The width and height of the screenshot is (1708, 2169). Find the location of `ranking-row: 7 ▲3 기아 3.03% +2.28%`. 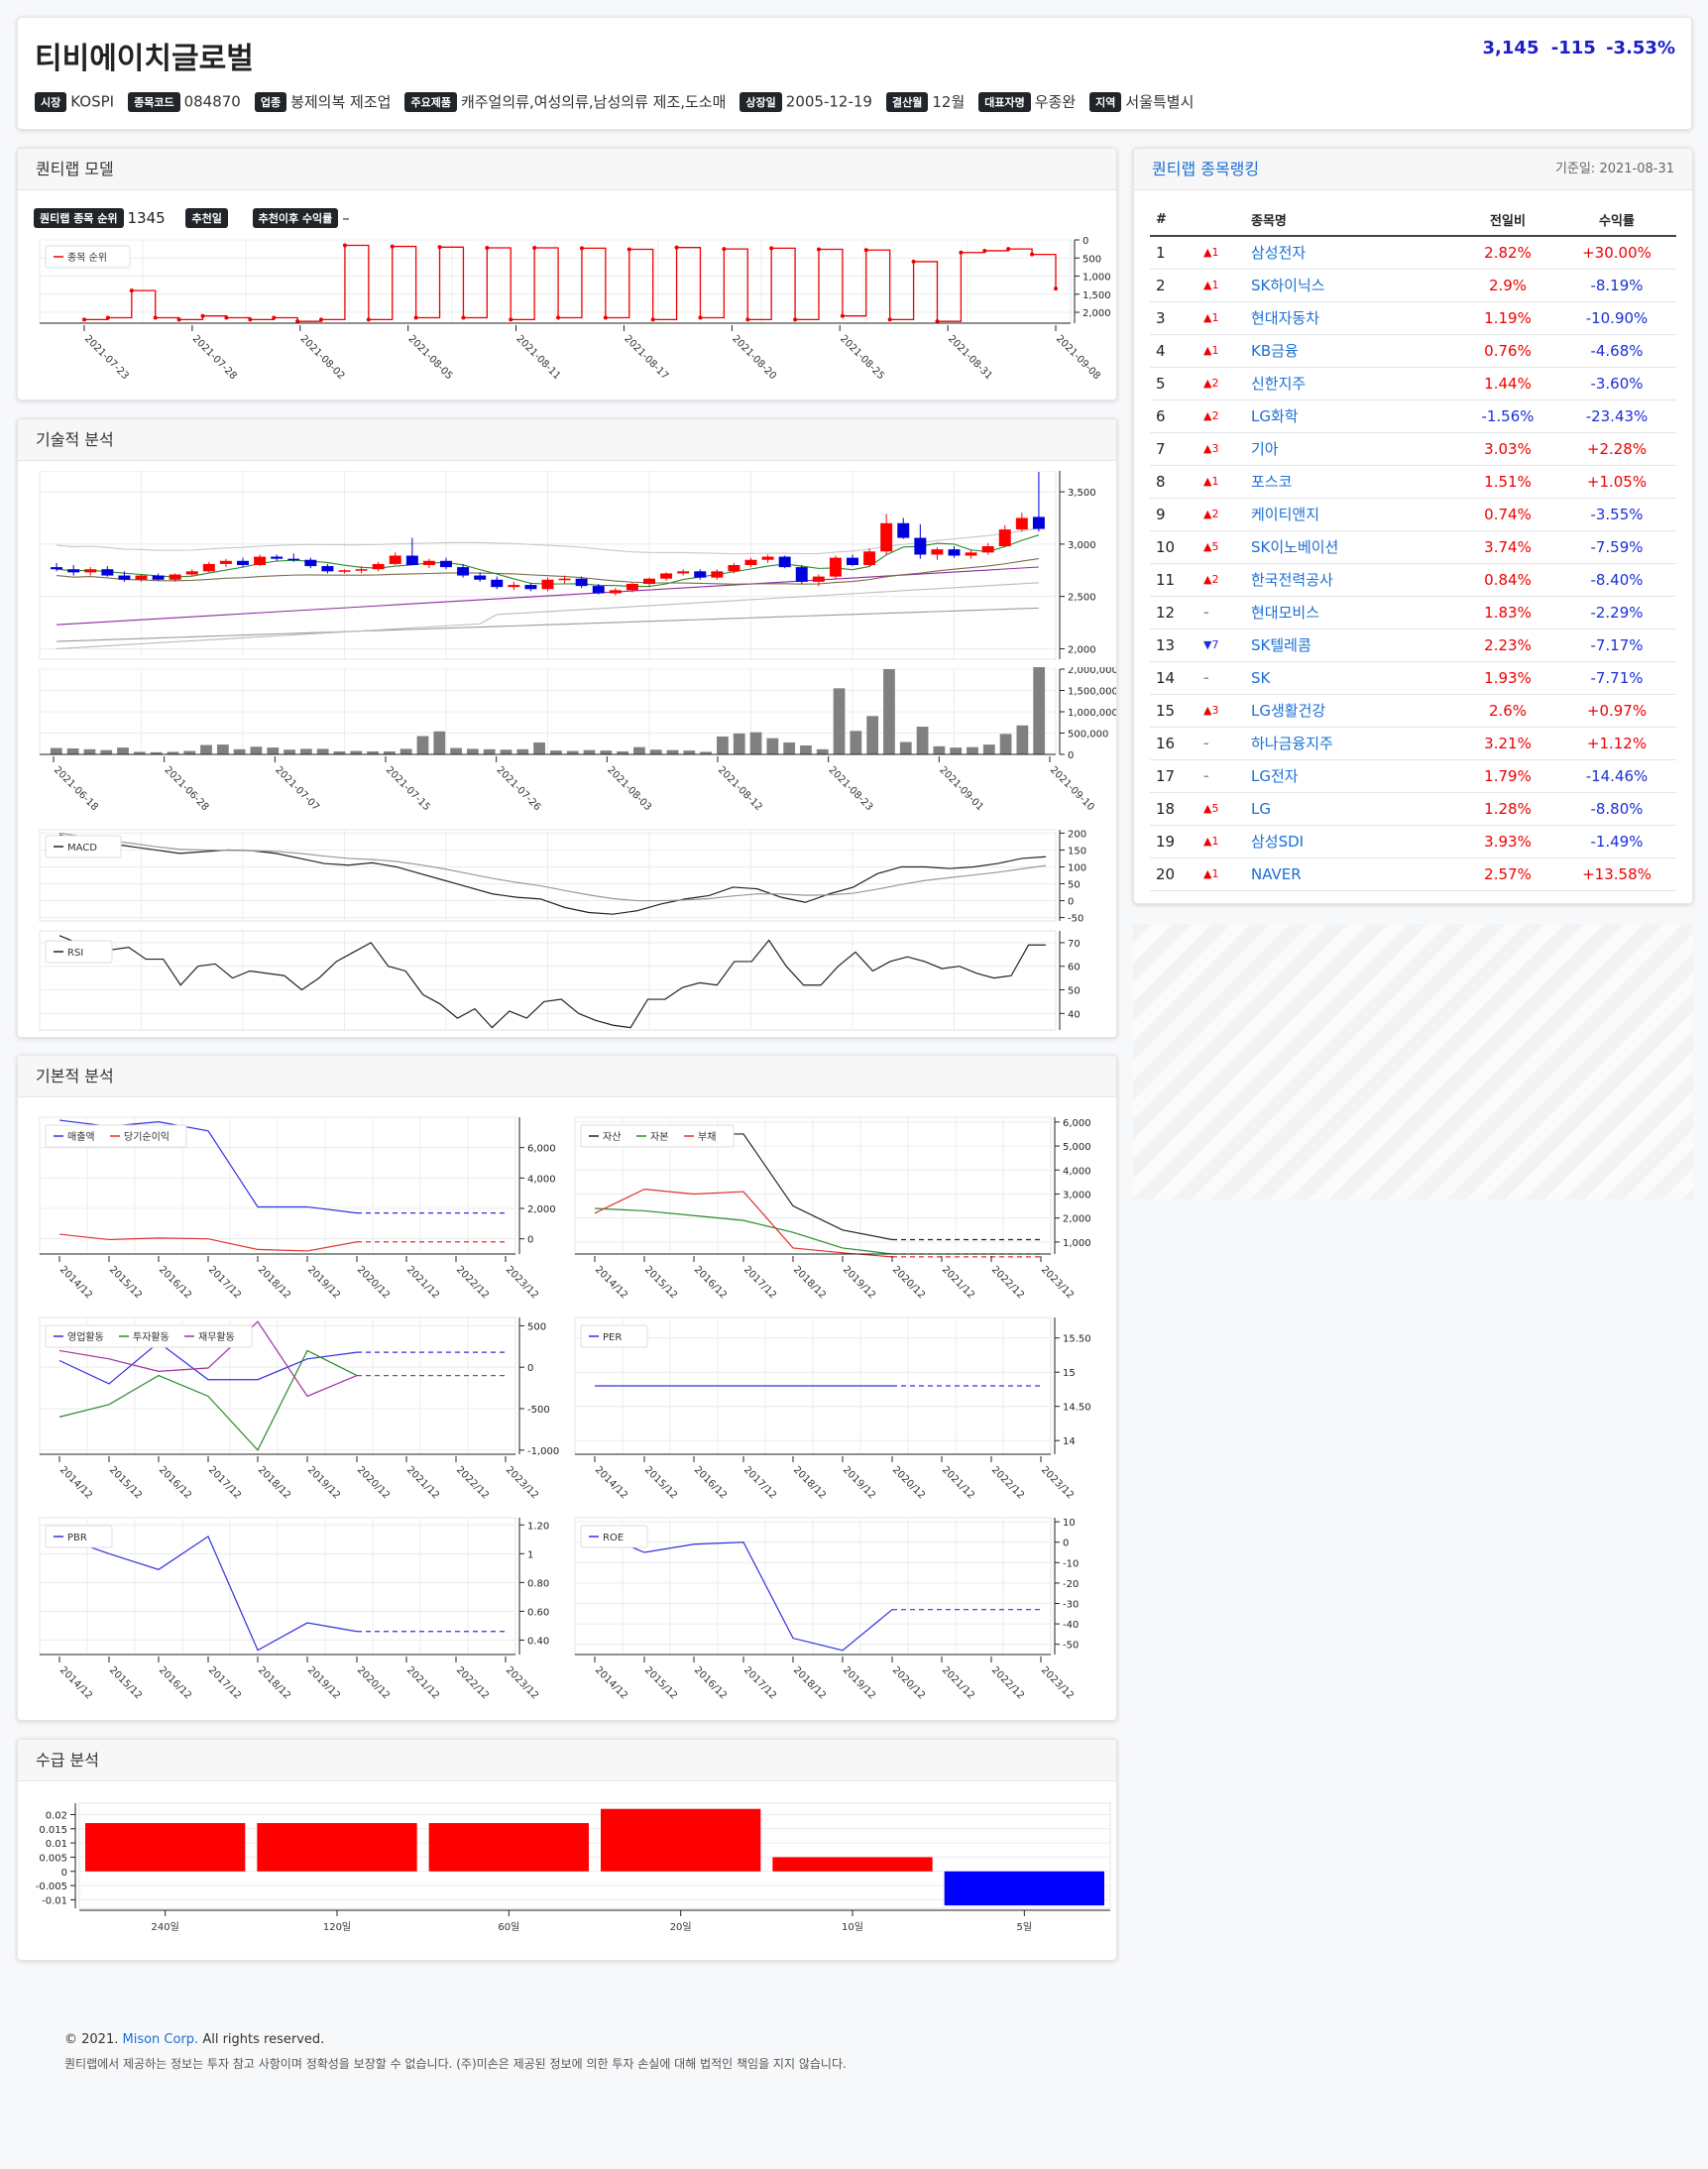

ranking-row: 7 ▲3 기아 3.03% +2.28% is located at coordinates (1413, 449).